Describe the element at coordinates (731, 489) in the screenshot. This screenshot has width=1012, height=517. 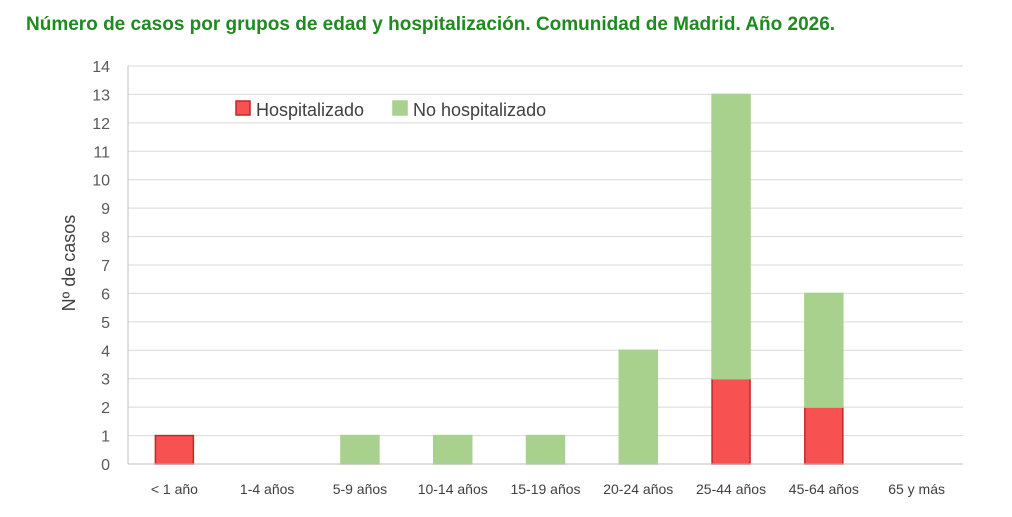
I see `x-tick-label: 25-44 años` at that location.